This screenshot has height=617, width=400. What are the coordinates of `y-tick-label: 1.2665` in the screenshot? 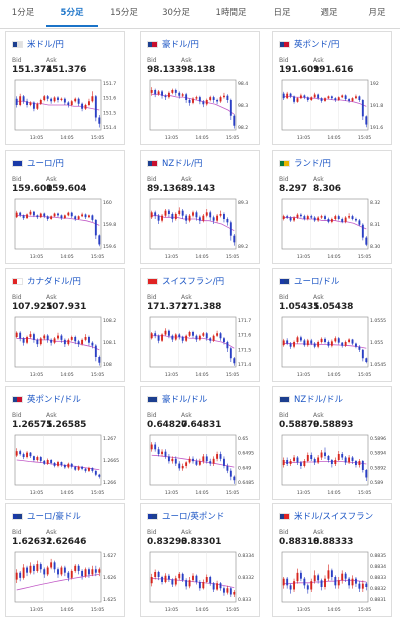 It's located at (111, 461).